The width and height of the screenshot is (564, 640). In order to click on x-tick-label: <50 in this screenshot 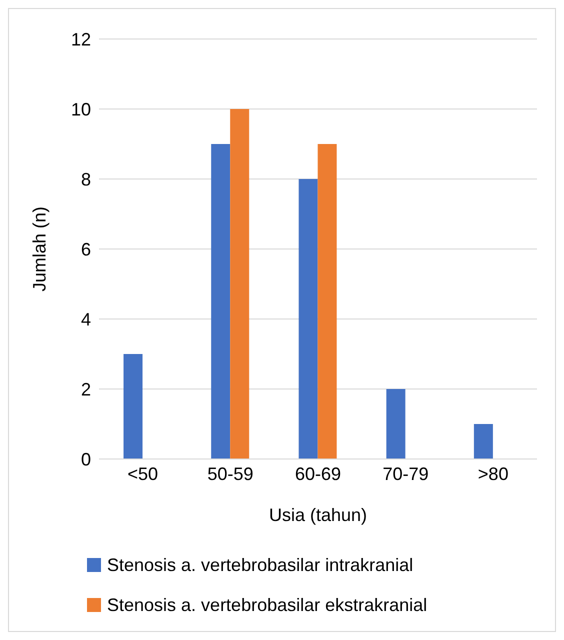, I will do `click(143, 474)`.